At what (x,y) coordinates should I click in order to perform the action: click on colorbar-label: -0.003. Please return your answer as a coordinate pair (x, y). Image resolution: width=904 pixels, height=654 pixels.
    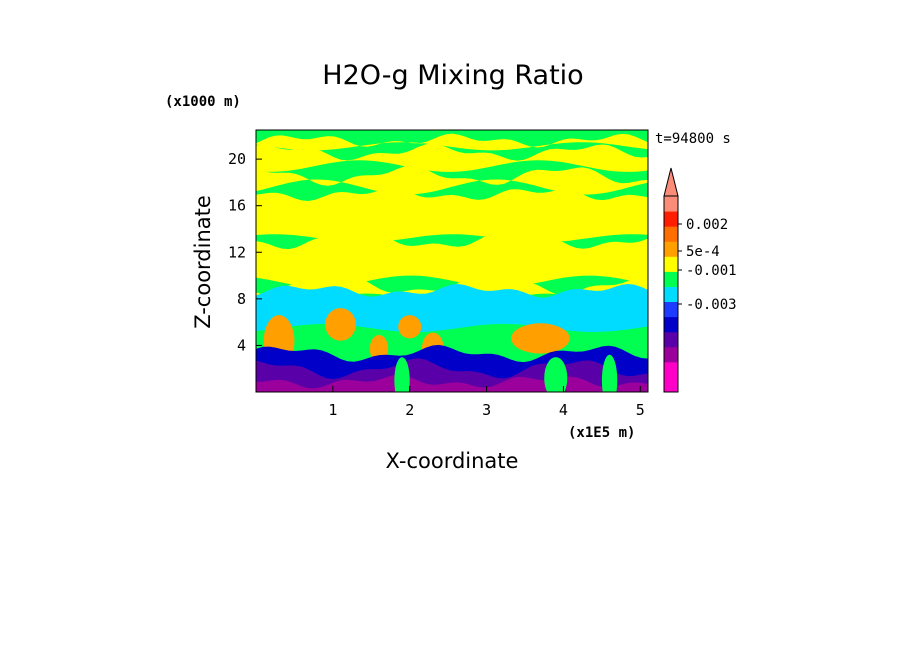
    Looking at the image, I should click on (711, 305).